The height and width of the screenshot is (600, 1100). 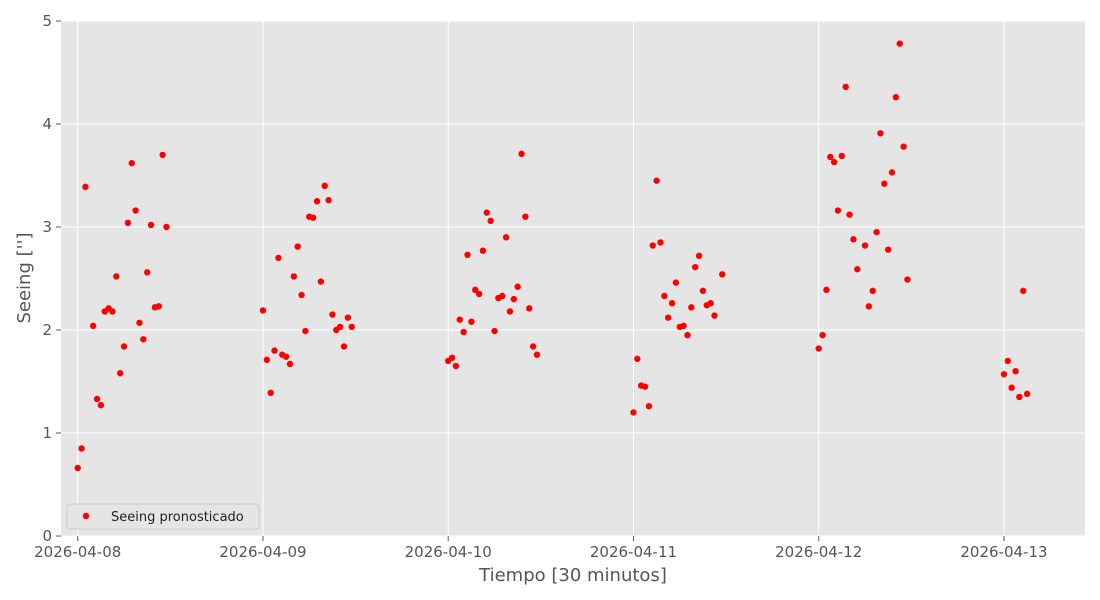 I want to click on legend-marker, so click(x=86, y=516).